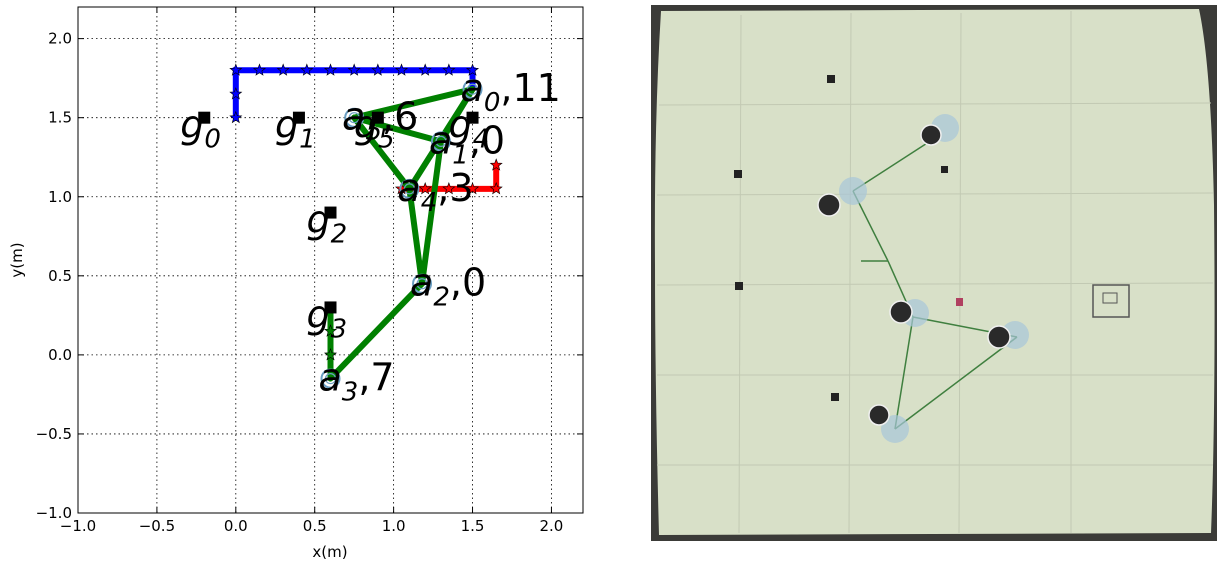  What do you see at coordinates (236, 526) in the screenshot?
I see `x-tick-label: 0.0` at bounding box center [236, 526].